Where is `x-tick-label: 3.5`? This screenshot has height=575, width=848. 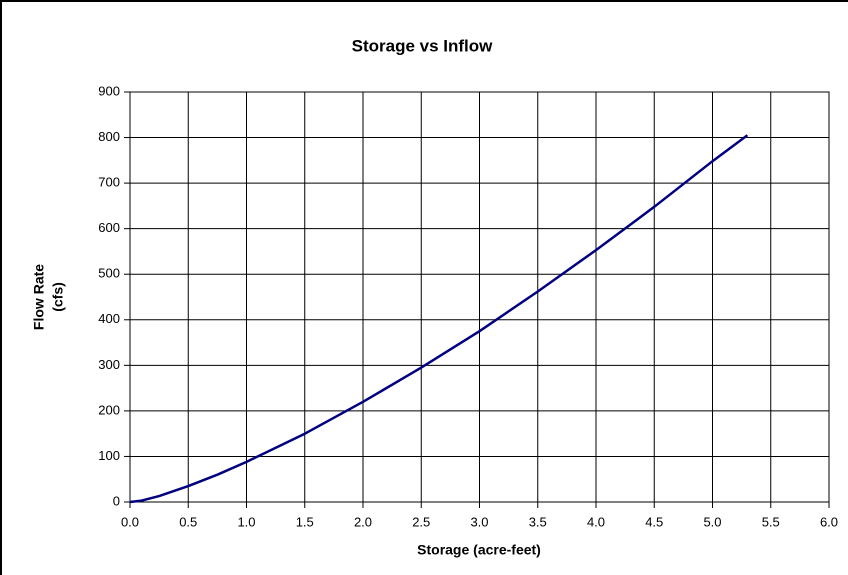
x-tick-label: 3.5 is located at coordinates (538, 521).